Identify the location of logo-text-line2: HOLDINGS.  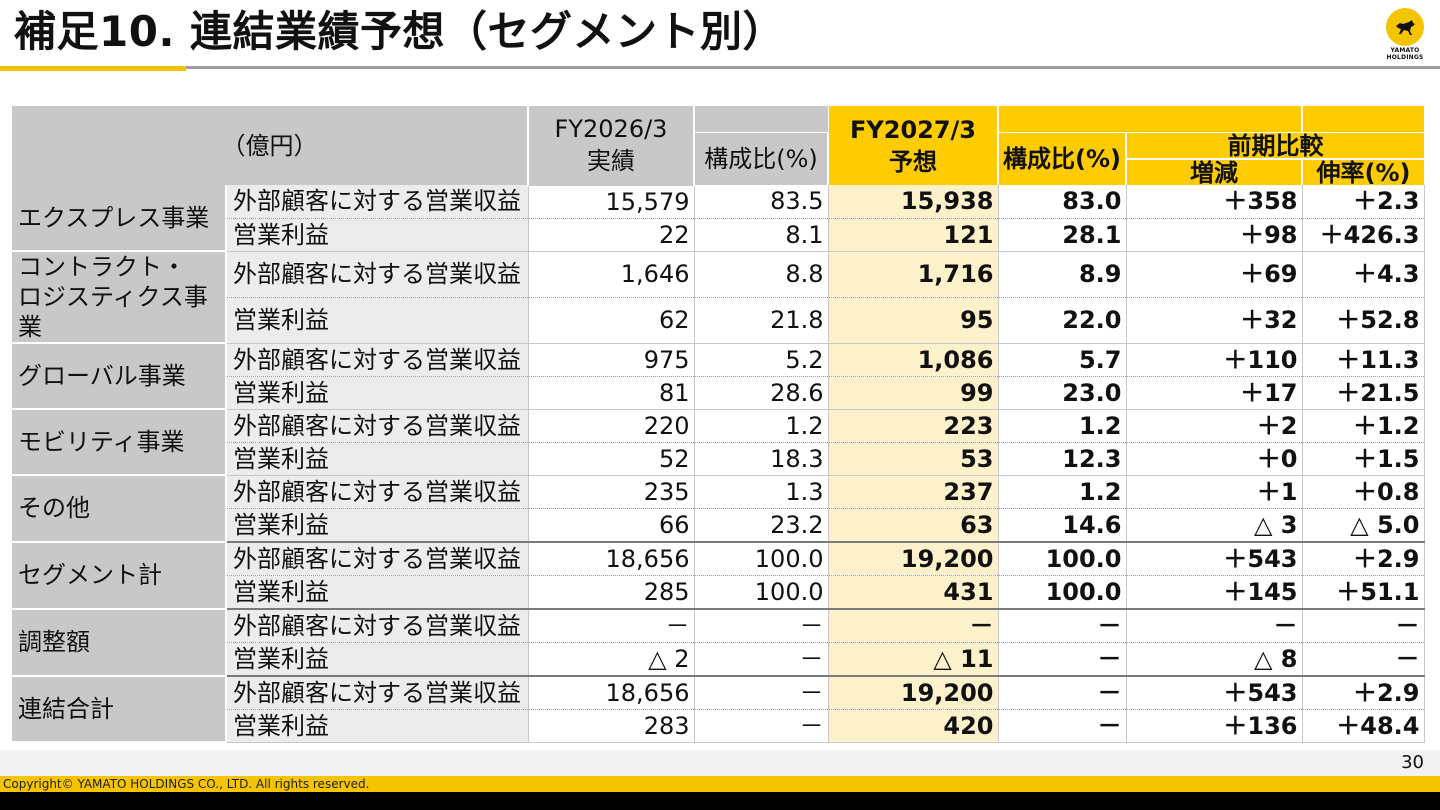
(1405, 57).